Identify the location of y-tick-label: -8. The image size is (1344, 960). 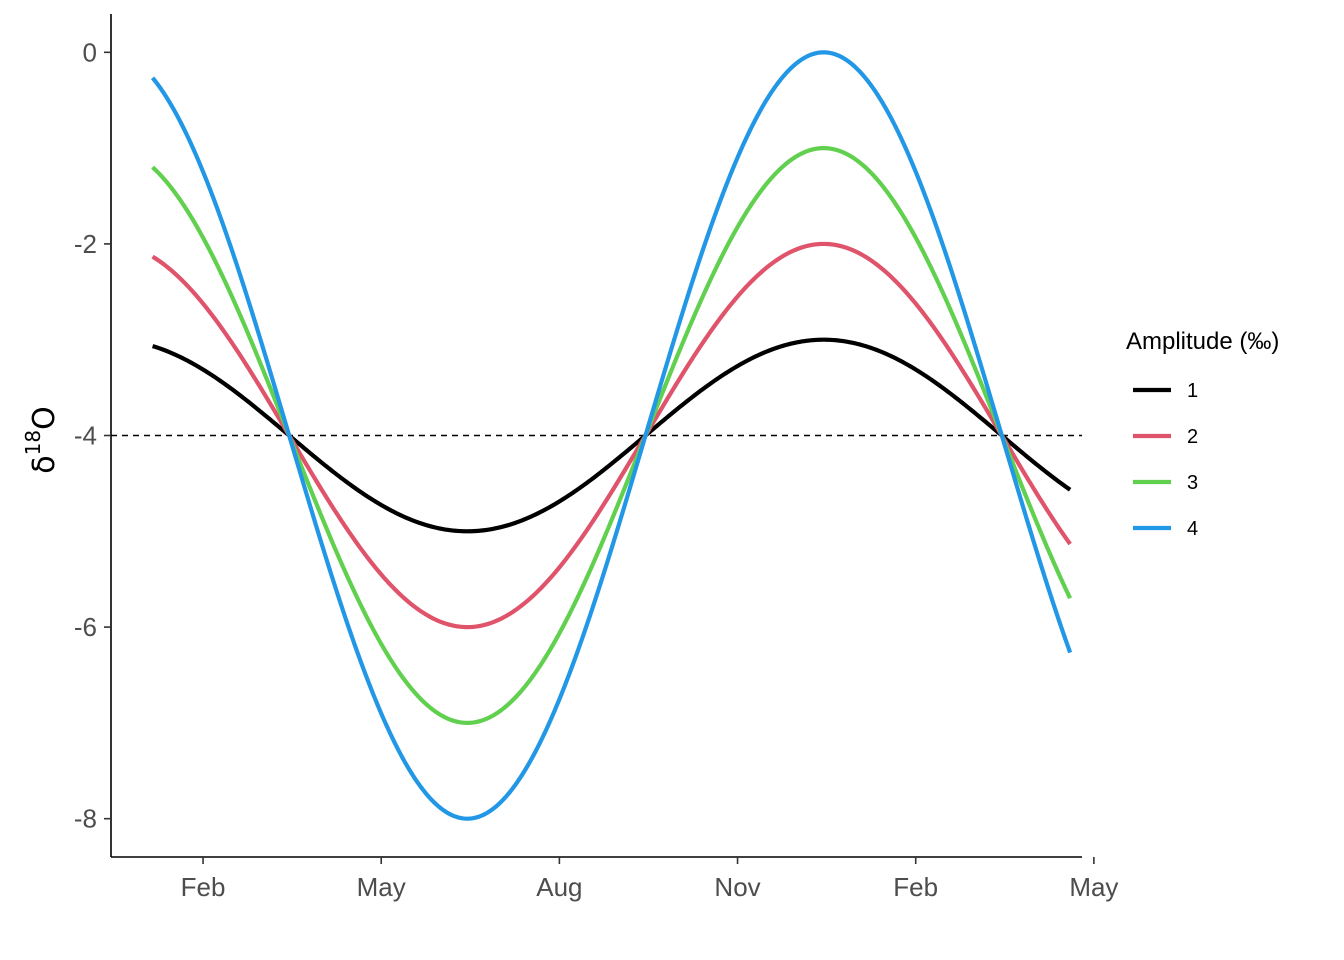
(85, 819).